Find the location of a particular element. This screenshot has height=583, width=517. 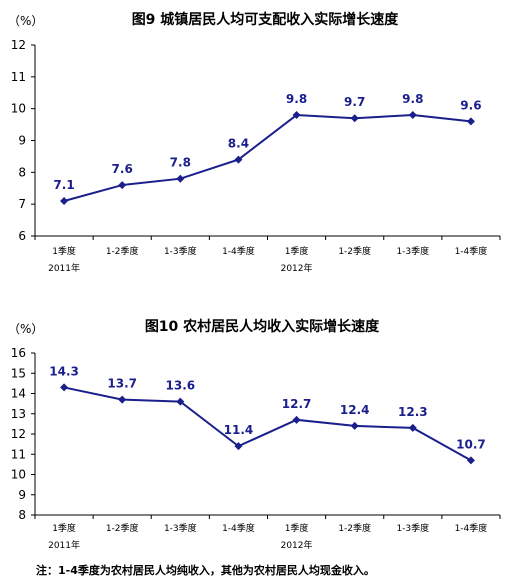

chart1-year-label: 2011年 is located at coordinates (64, 268).